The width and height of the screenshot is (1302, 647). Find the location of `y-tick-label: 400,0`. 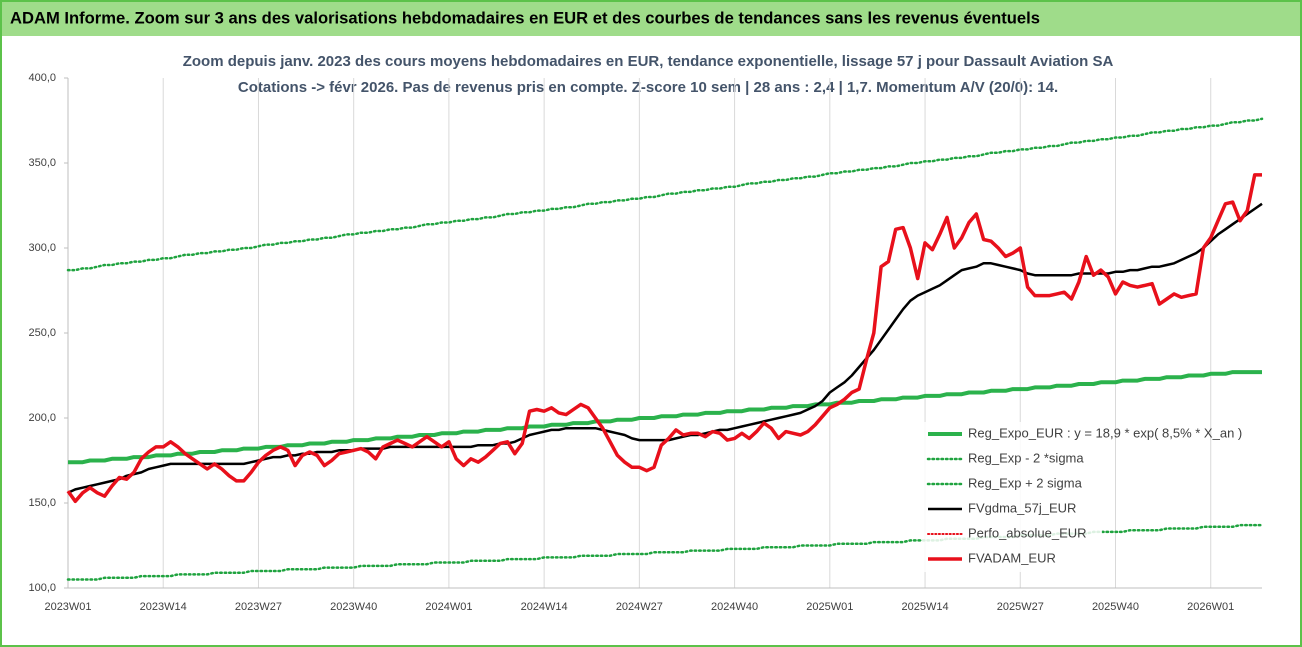

y-tick-label: 400,0 is located at coordinates (42, 78).